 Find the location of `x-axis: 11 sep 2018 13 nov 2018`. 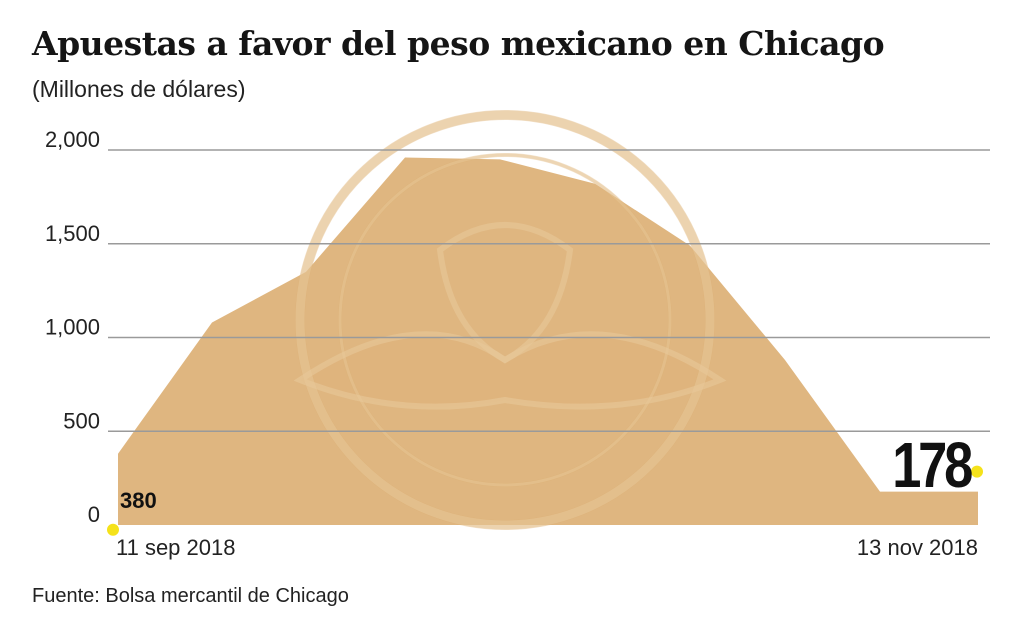

x-axis: 11 sep 2018 13 nov 2018 is located at coordinates (547, 547).